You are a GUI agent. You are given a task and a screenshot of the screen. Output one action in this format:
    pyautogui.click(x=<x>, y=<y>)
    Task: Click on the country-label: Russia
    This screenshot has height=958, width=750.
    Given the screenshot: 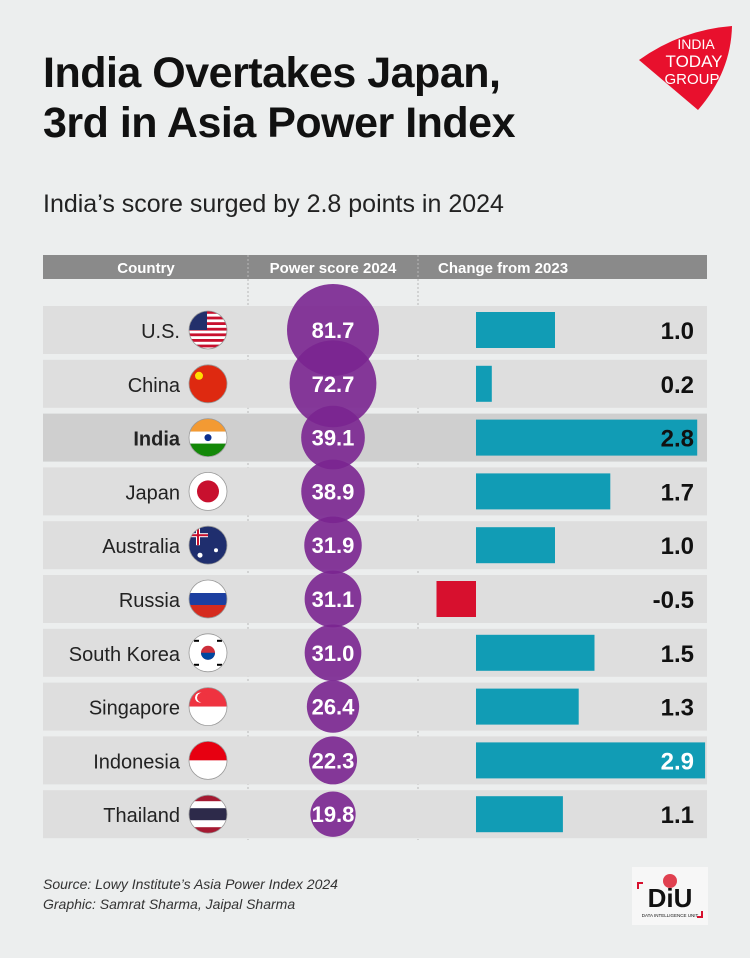 What is the action you would take?
    pyautogui.click(x=150, y=601)
    